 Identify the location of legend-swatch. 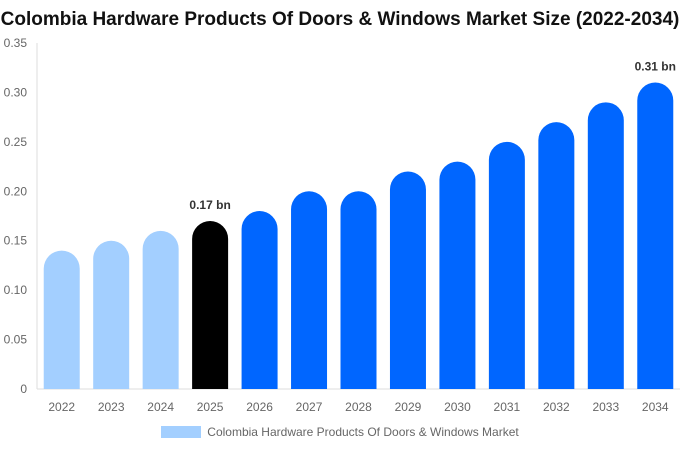
(181, 432).